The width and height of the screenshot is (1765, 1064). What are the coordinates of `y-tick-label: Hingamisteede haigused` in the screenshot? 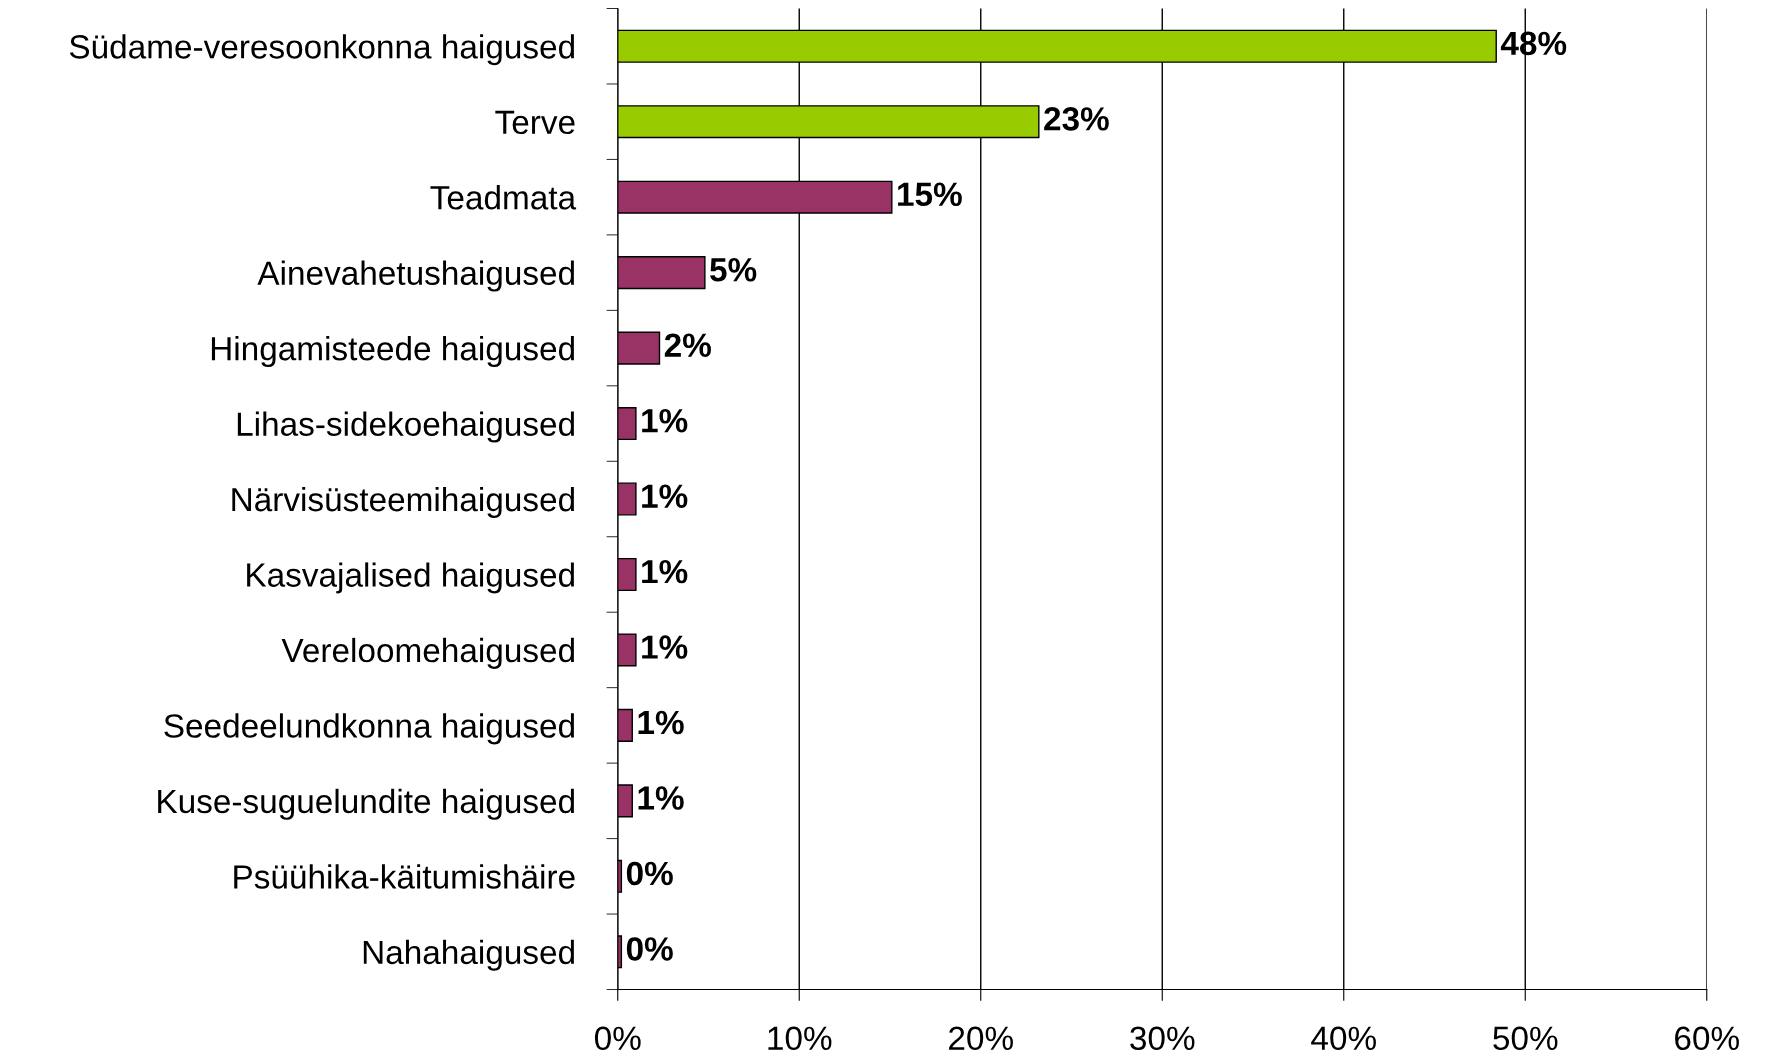 It's located at (392, 352).